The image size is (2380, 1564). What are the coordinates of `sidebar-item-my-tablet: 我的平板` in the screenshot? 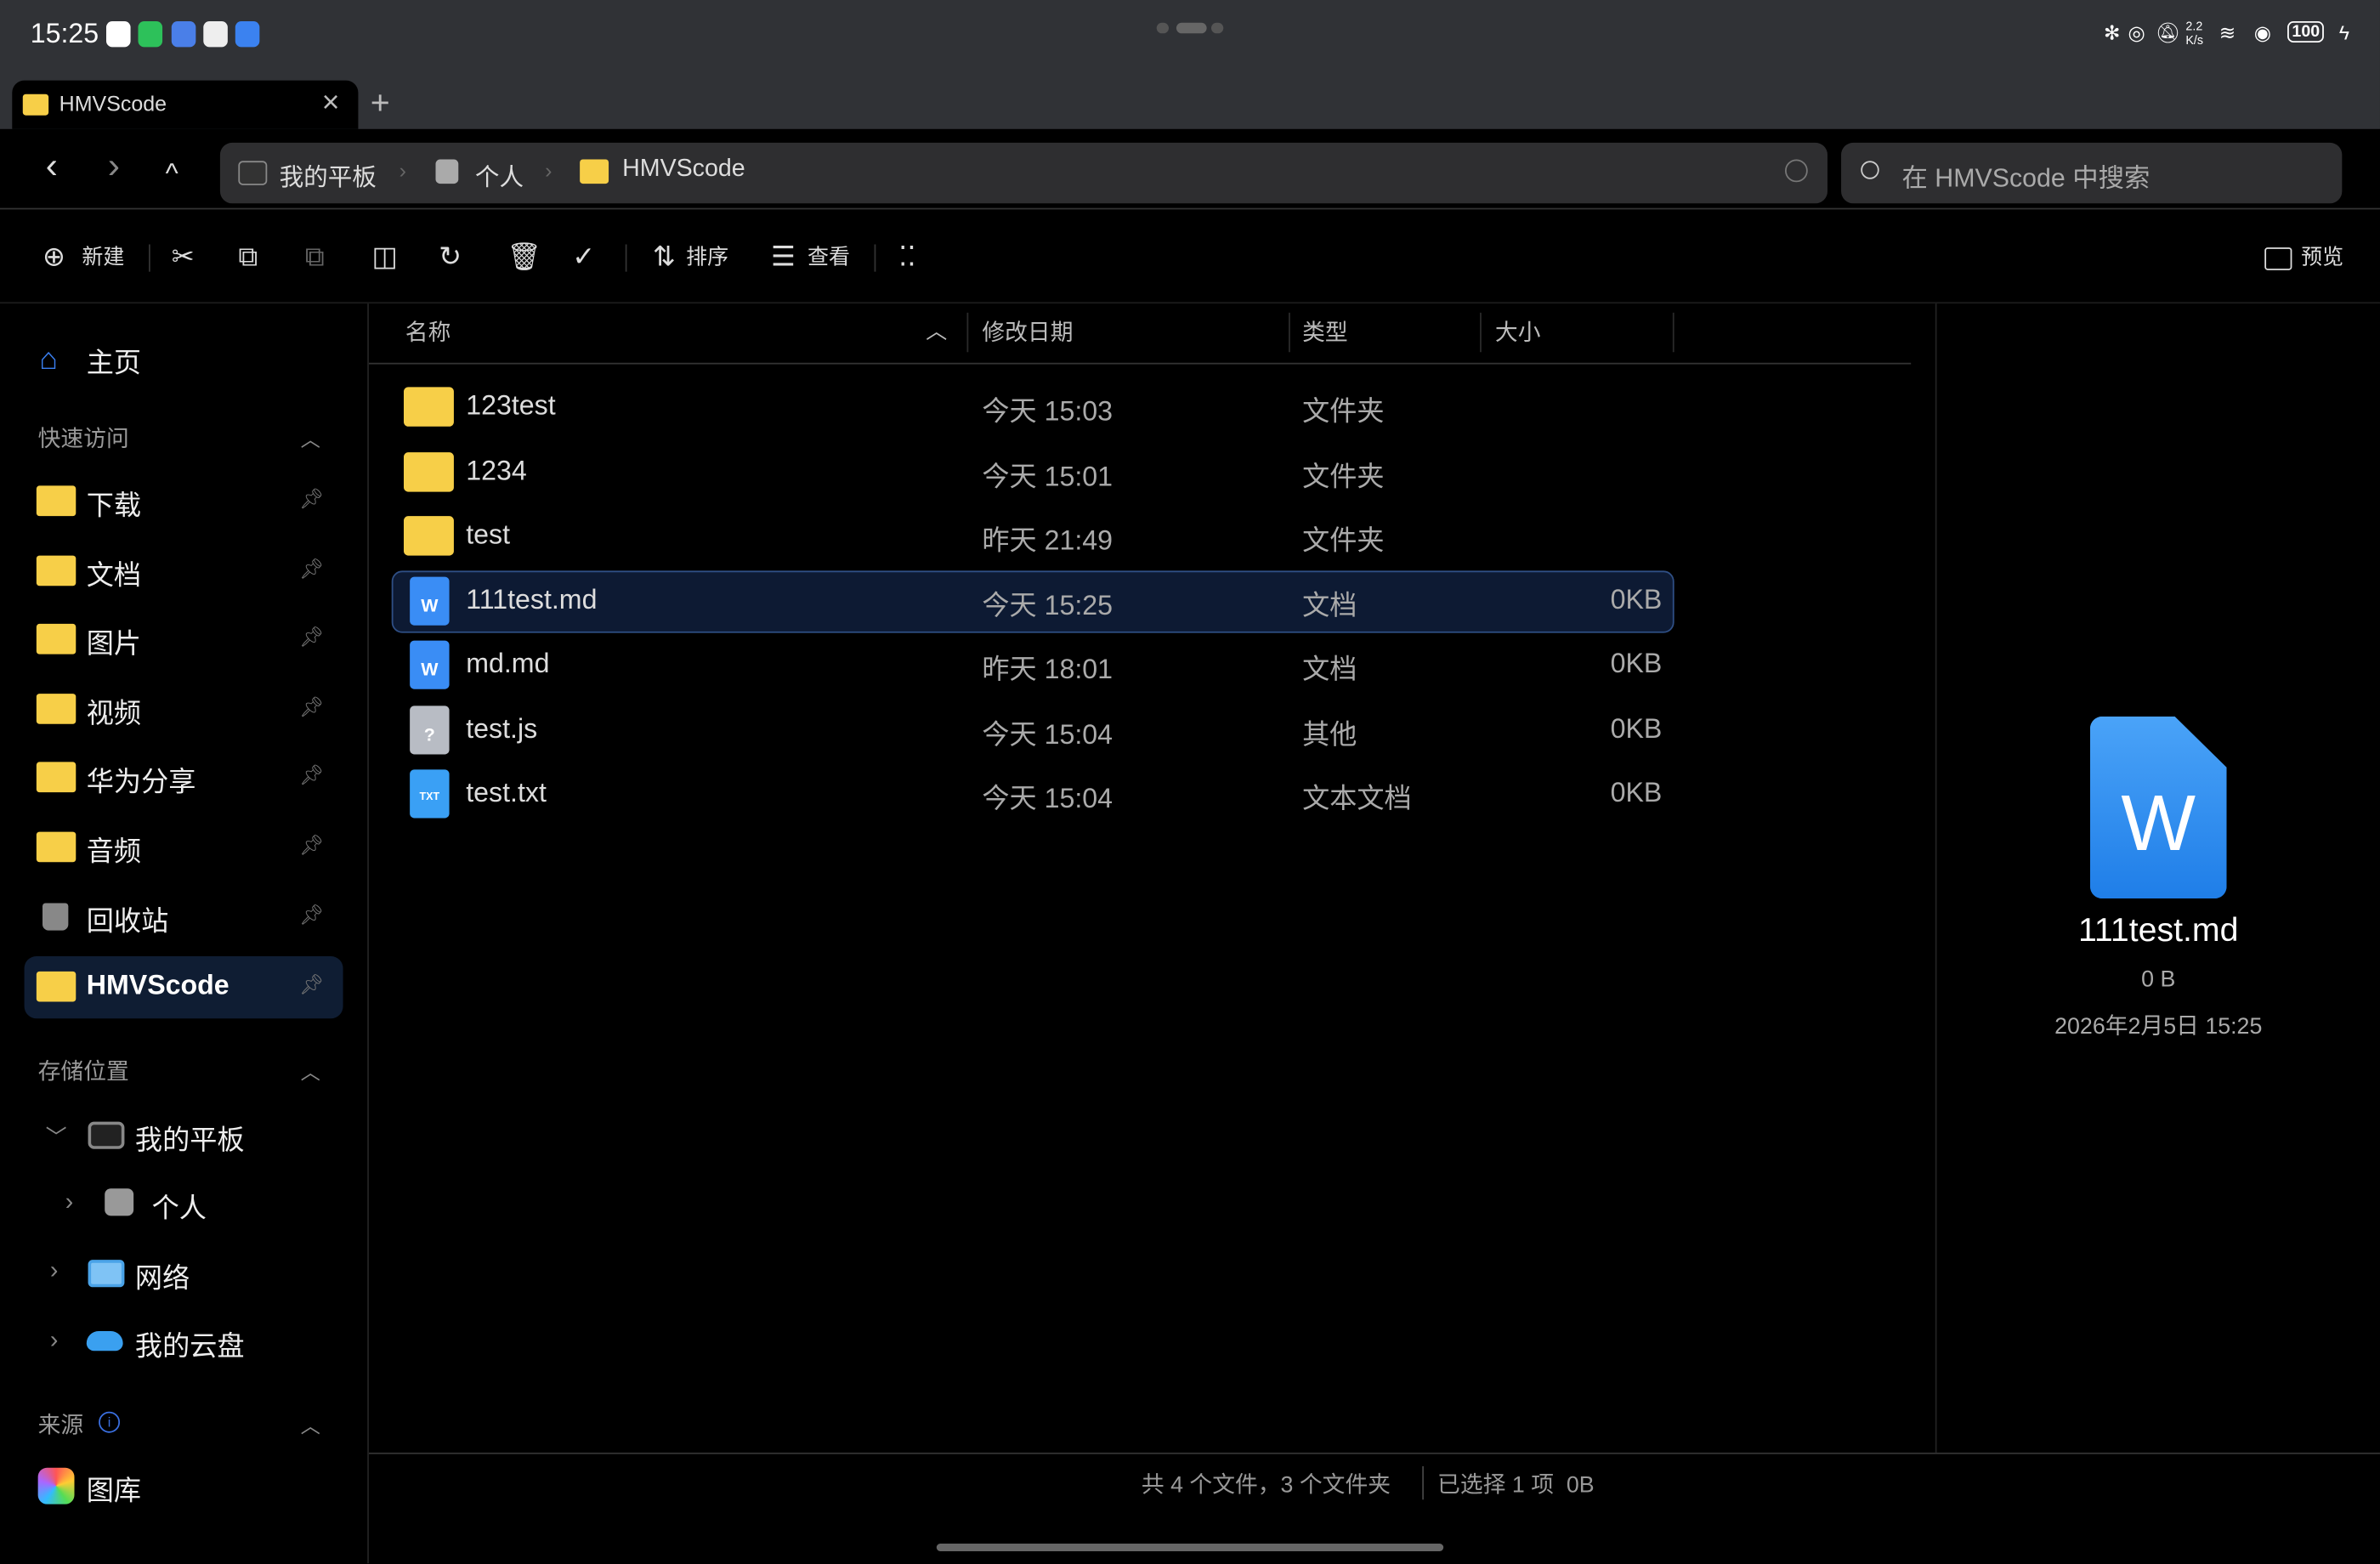 It's located at (189, 1140).